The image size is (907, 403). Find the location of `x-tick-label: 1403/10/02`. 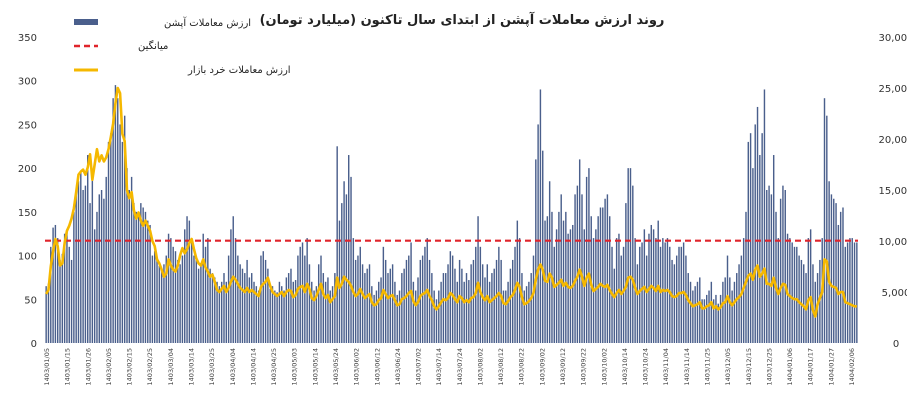

x-tick-label: 1403/10/02 is located at coordinates (604, 366).